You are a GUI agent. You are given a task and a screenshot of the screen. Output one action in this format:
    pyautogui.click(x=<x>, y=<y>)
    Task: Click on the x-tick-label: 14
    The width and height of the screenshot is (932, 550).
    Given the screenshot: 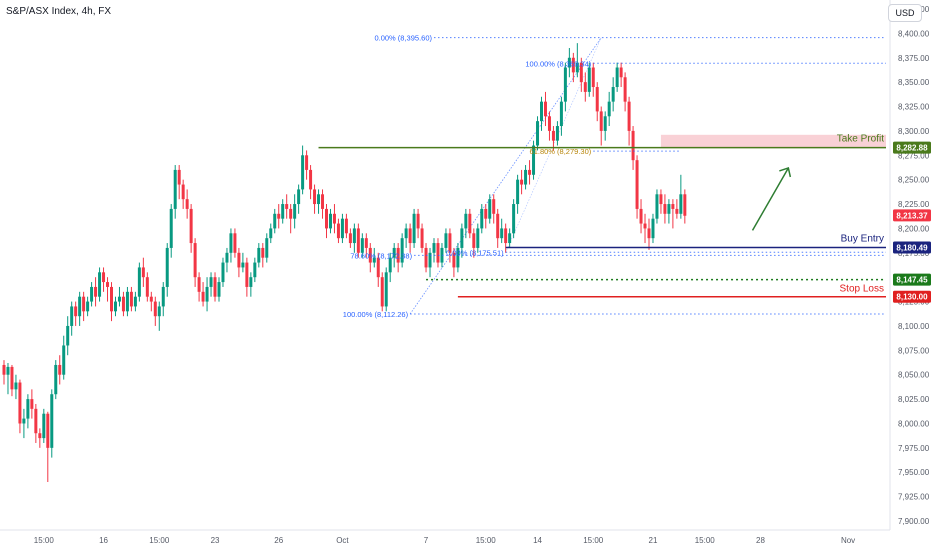 What is the action you would take?
    pyautogui.click(x=537, y=540)
    